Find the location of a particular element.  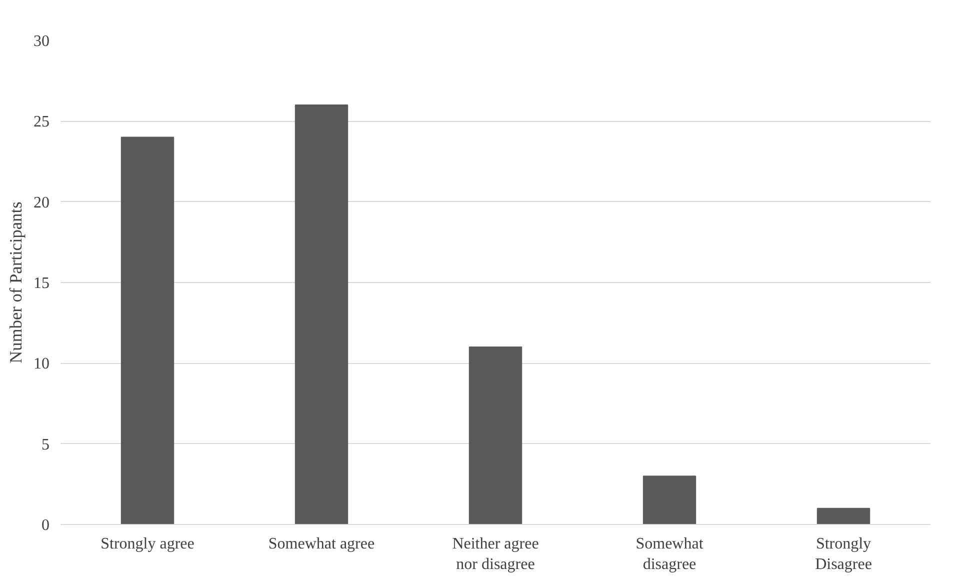

x-tick-label: Strongly Disagree is located at coordinates (843, 554).